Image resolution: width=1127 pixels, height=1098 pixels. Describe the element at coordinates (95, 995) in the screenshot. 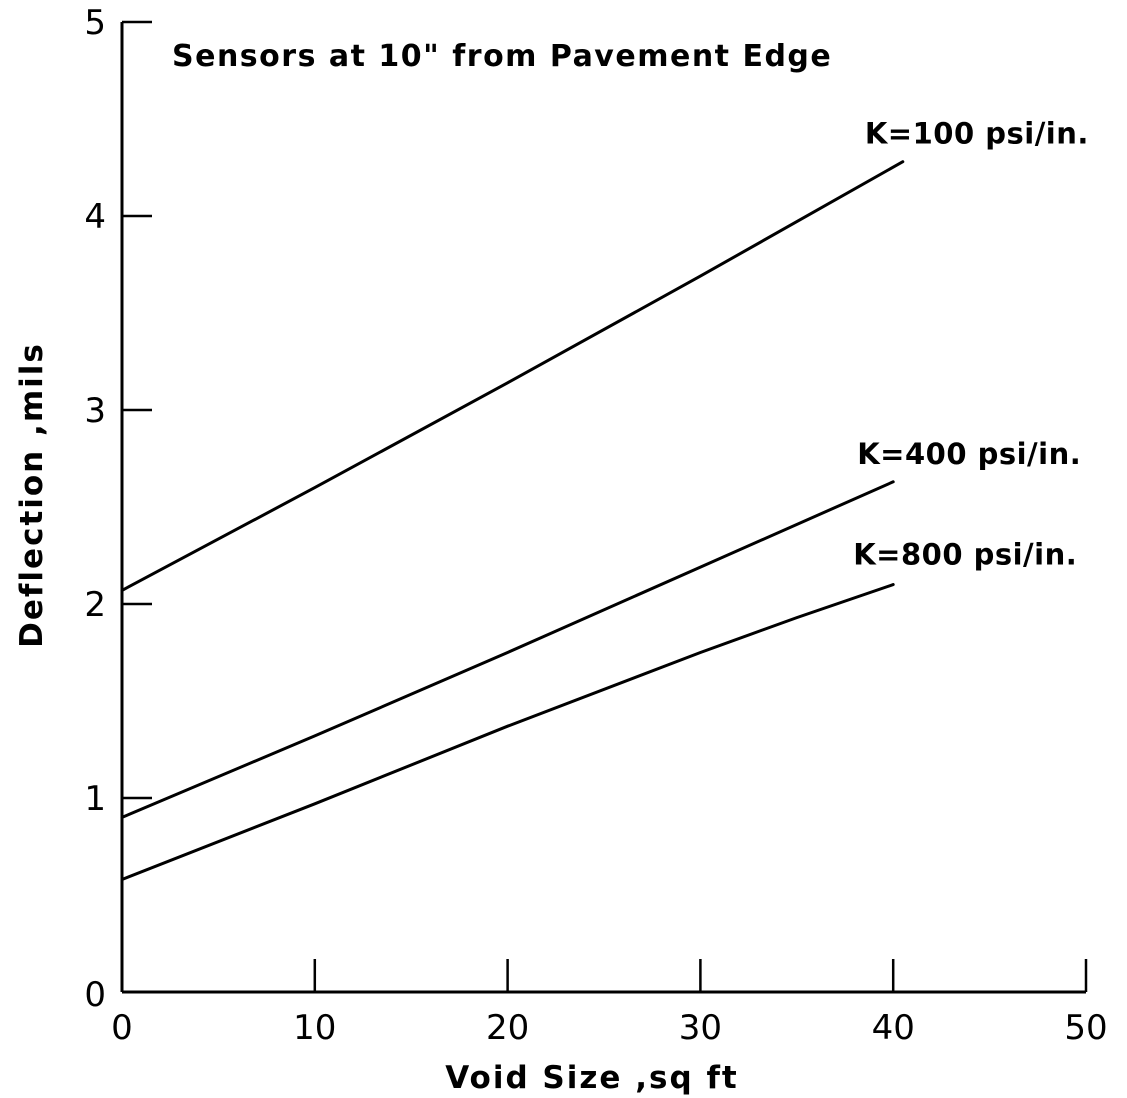

I see `y-tick-label: 0` at that location.